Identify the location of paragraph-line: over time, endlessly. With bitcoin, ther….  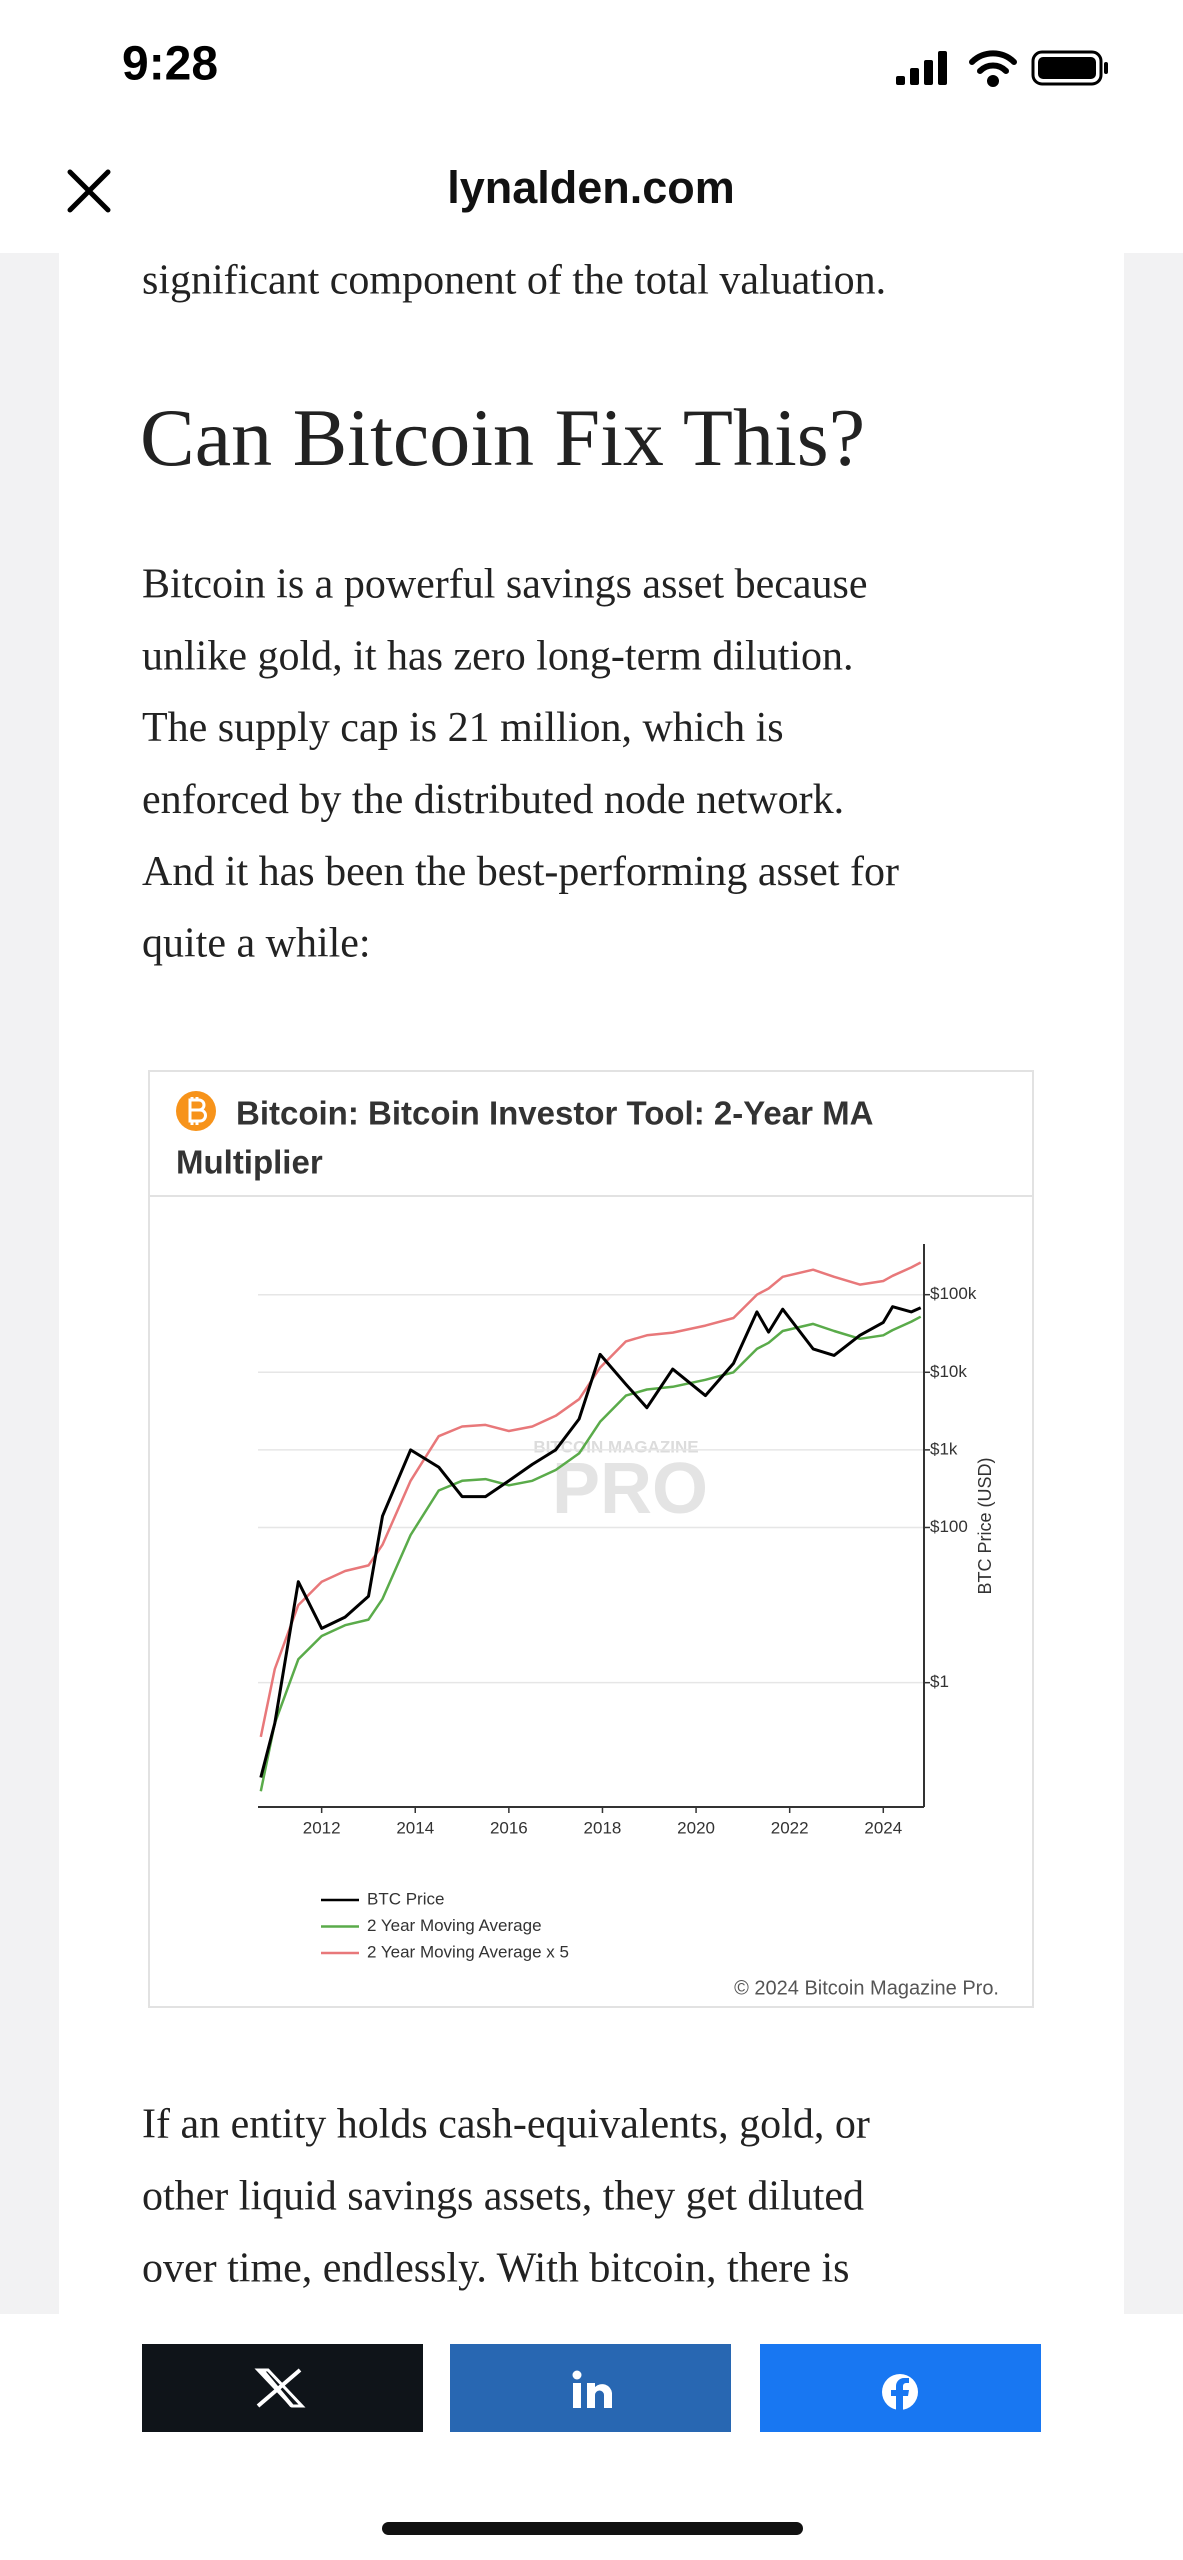
(496, 2269).